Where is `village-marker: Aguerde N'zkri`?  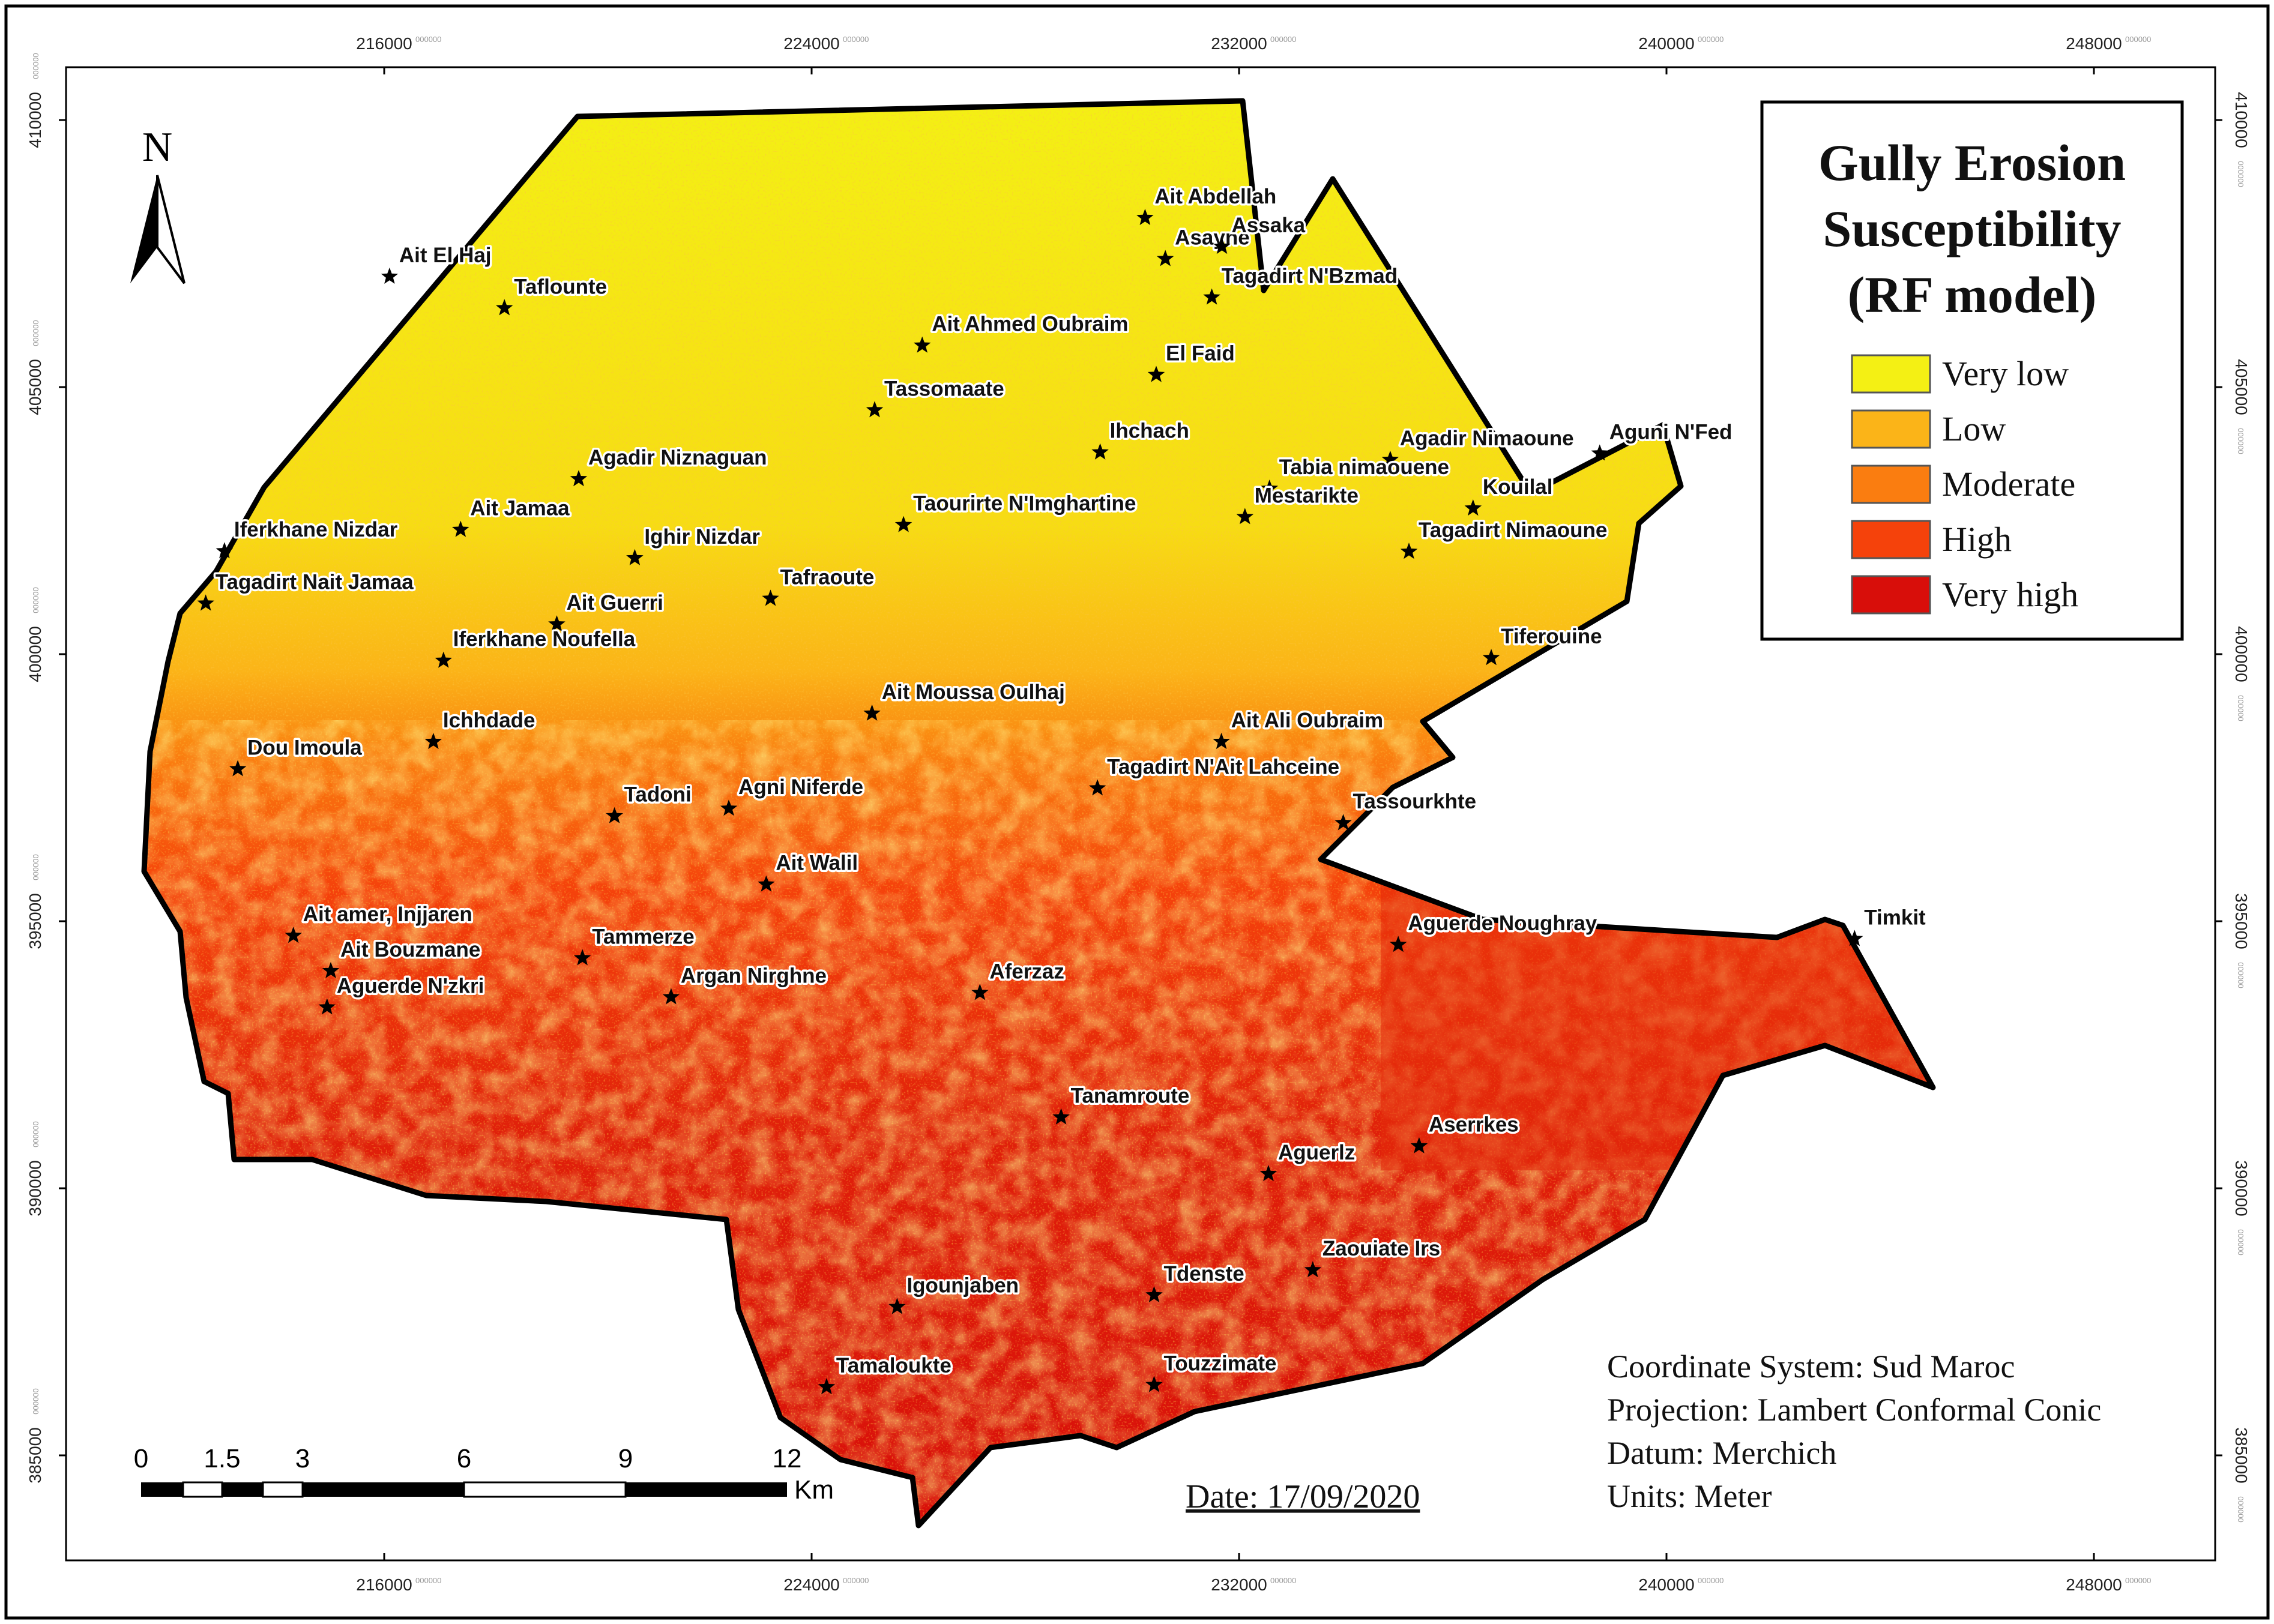 village-marker: Aguerde N'zkri is located at coordinates (402, 993).